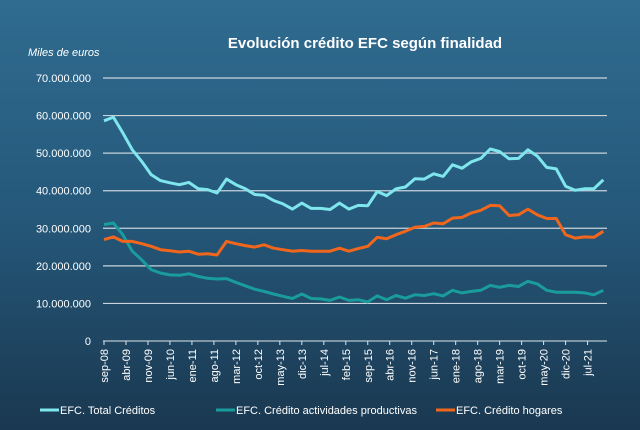 The width and height of the screenshot is (640, 430). I want to click on x-tick-label: may-13, so click(281, 367).